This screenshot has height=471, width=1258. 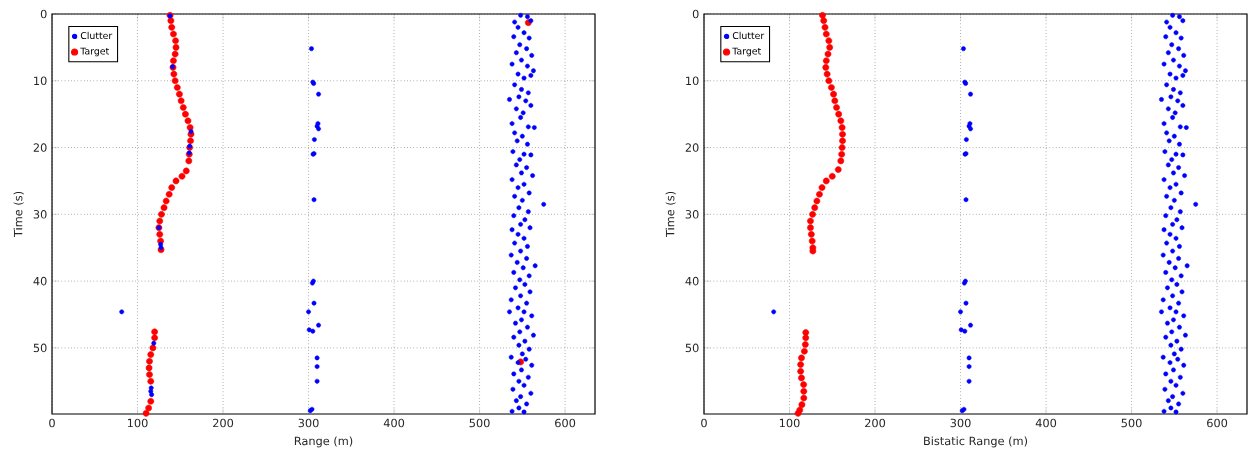 What do you see at coordinates (976, 442) in the screenshot?
I see `x-axis-title: Bistatic Range (m)` at bounding box center [976, 442].